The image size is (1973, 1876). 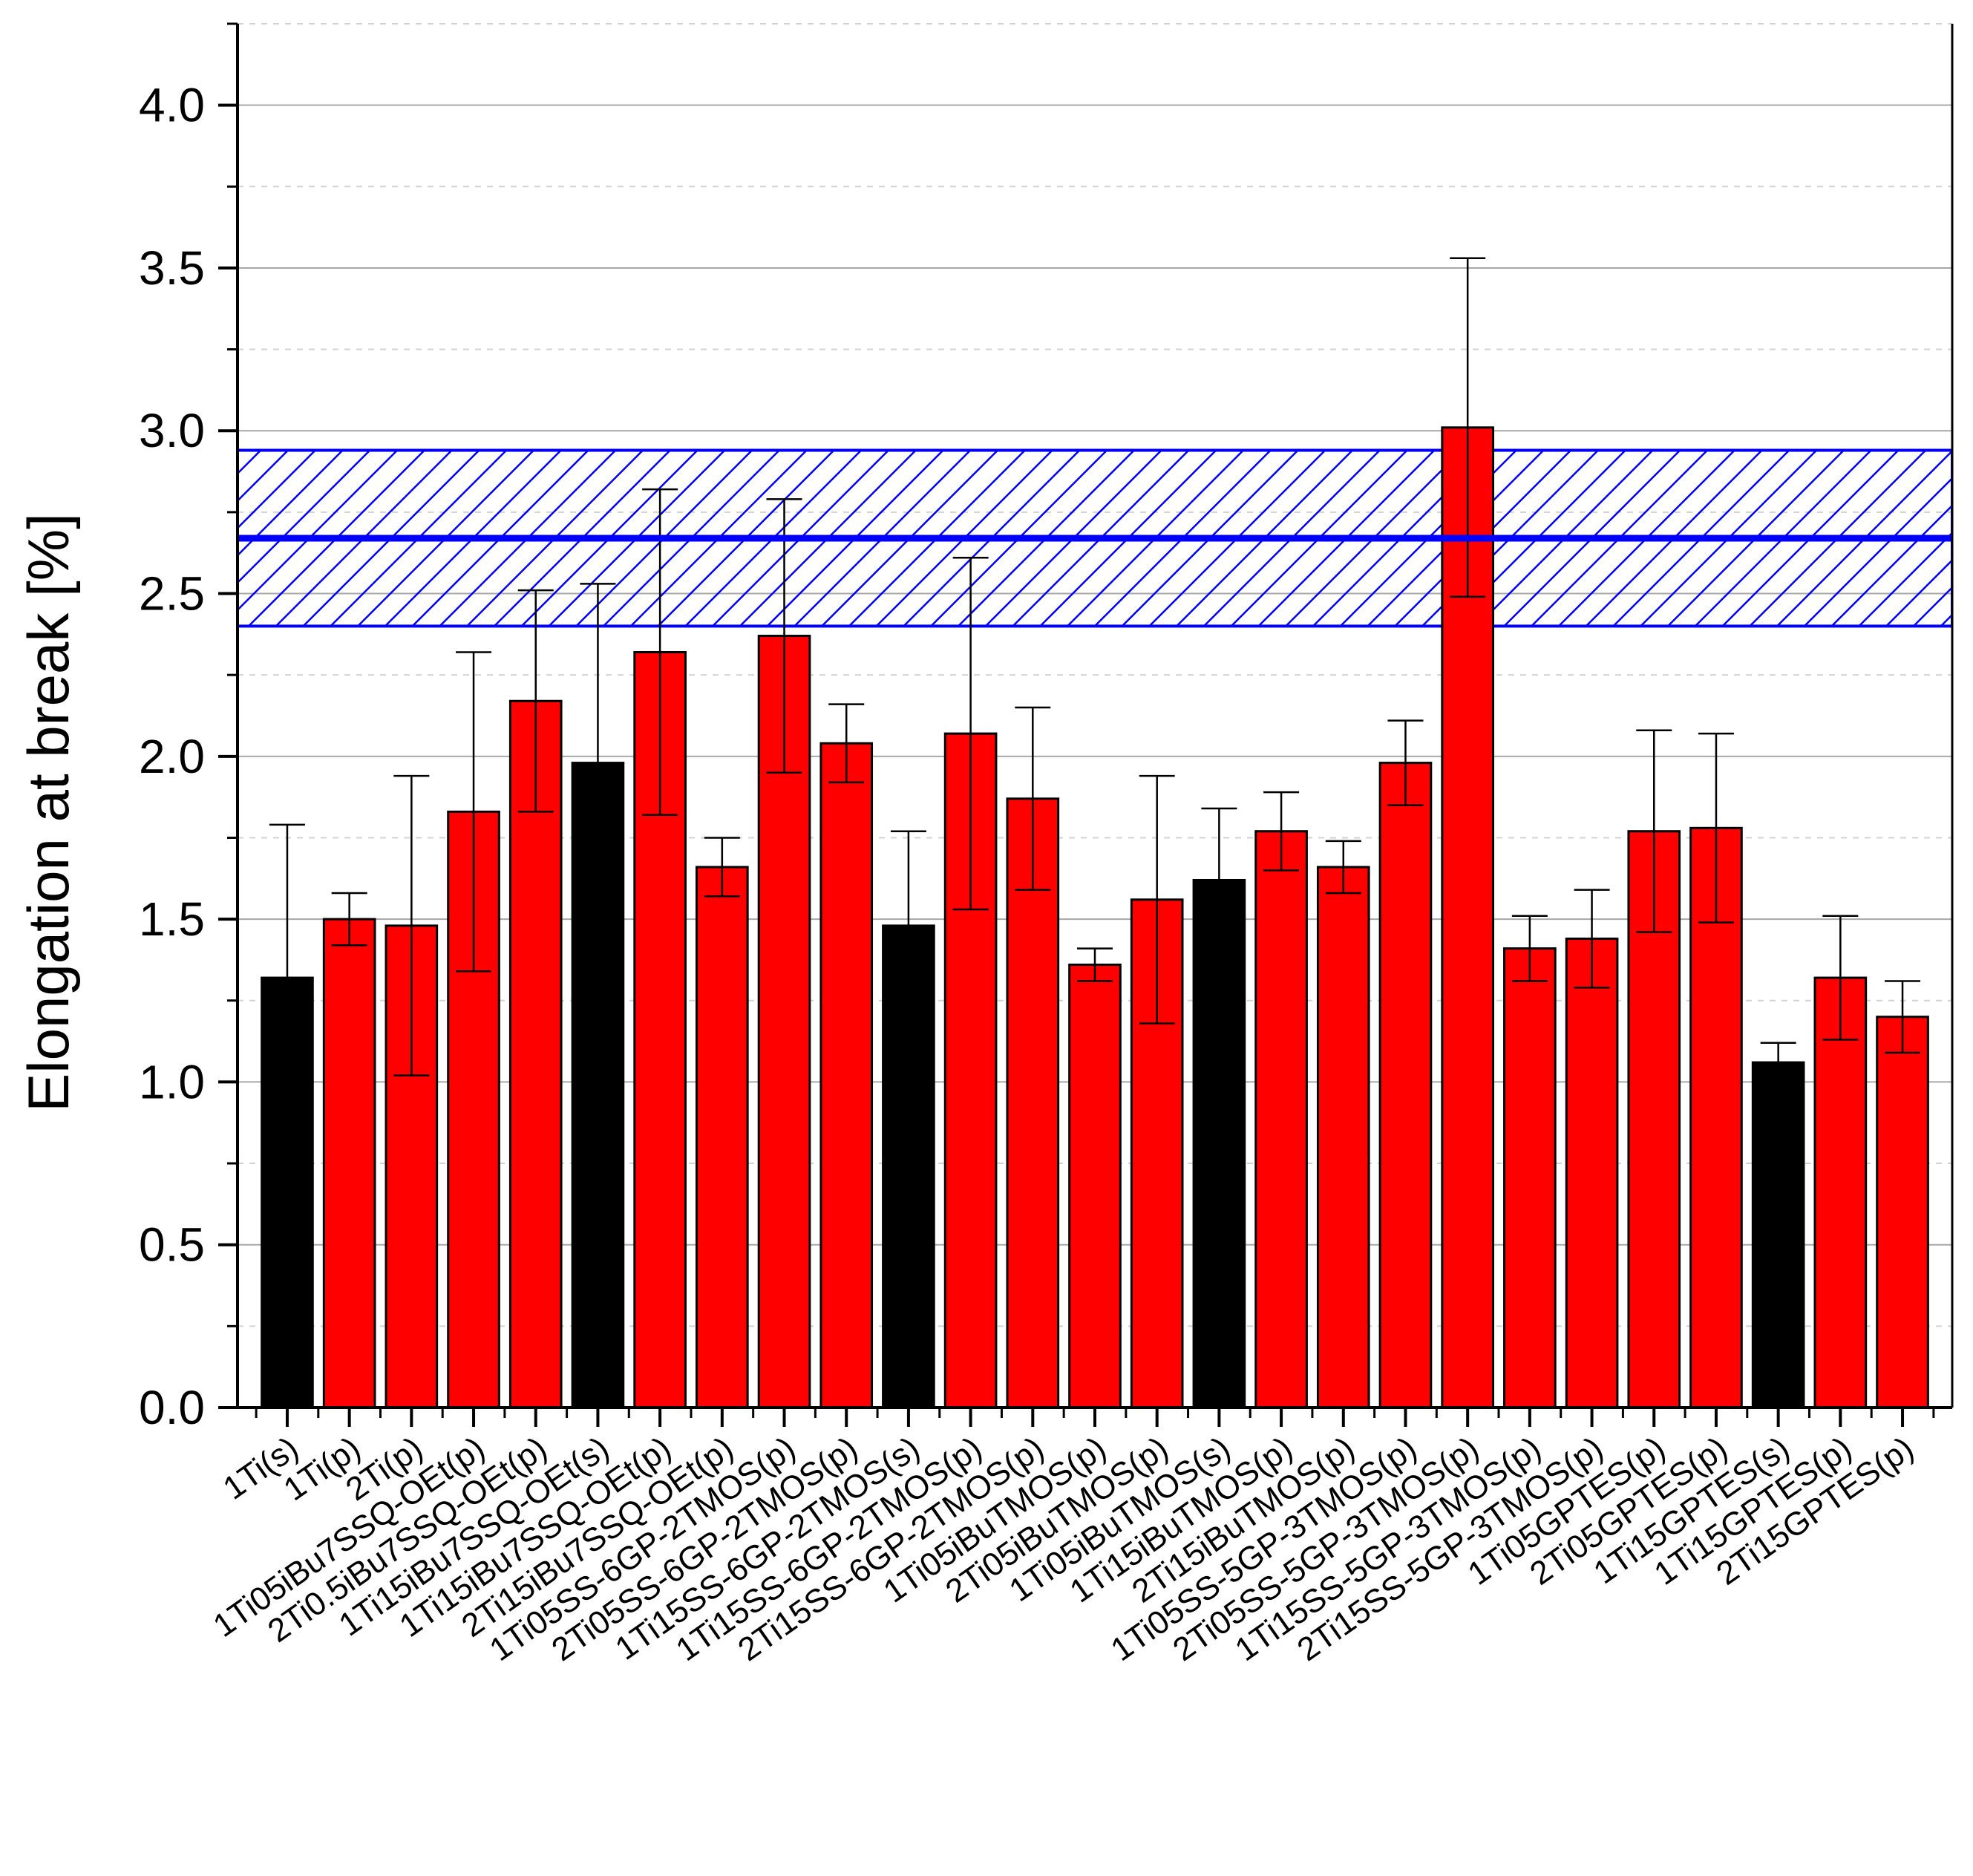 What do you see at coordinates (48, 812) in the screenshot?
I see `y-axis-title: Elongation at break [%]` at bounding box center [48, 812].